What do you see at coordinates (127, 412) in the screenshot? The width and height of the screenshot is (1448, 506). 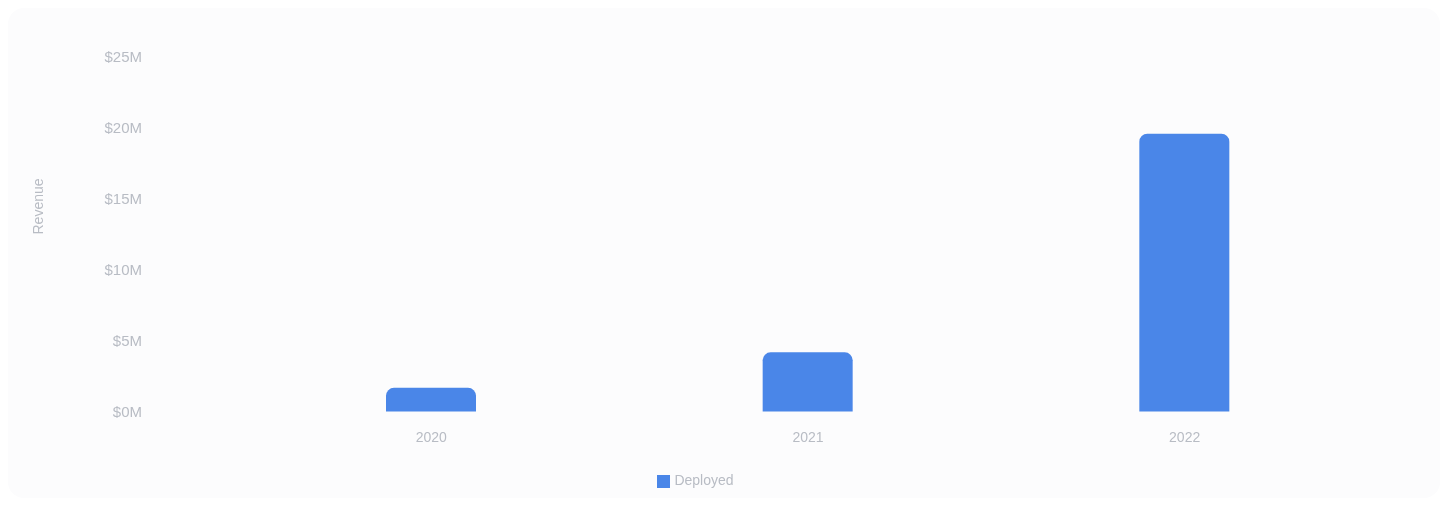 I see `y-tick-label: $0M` at bounding box center [127, 412].